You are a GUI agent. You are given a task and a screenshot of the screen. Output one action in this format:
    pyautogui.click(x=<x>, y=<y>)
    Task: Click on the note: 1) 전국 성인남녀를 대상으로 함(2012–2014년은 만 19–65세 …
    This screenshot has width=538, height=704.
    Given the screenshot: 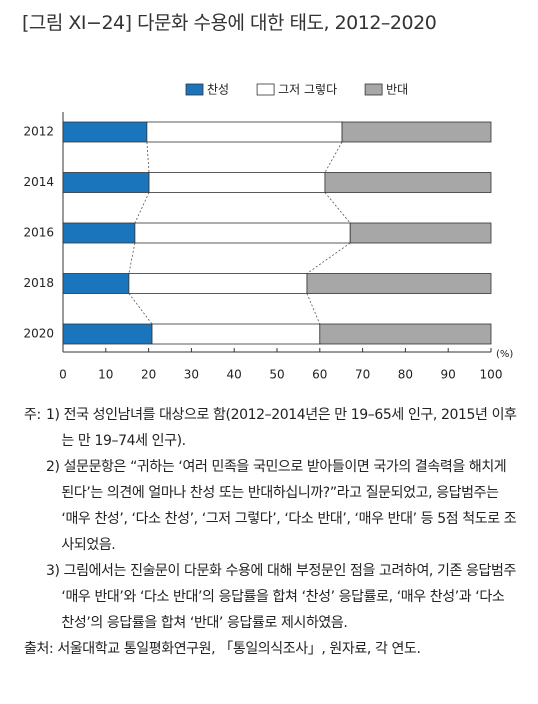 What is the action you would take?
    pyautogui.click(x=281, y=428)
    